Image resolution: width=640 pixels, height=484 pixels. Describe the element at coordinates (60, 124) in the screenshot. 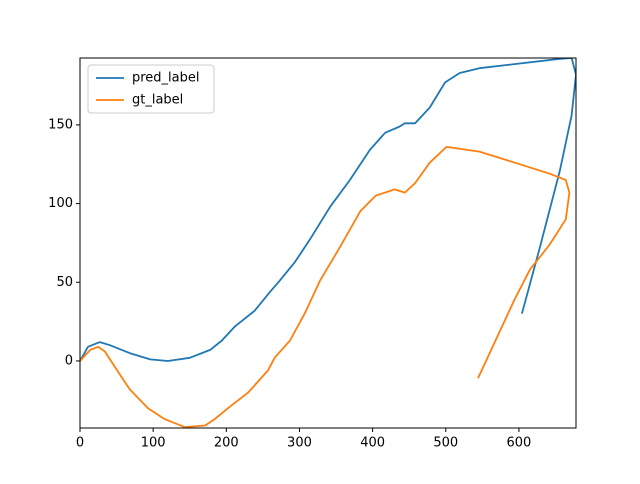

I see `y-tick-label: 150` at that location.